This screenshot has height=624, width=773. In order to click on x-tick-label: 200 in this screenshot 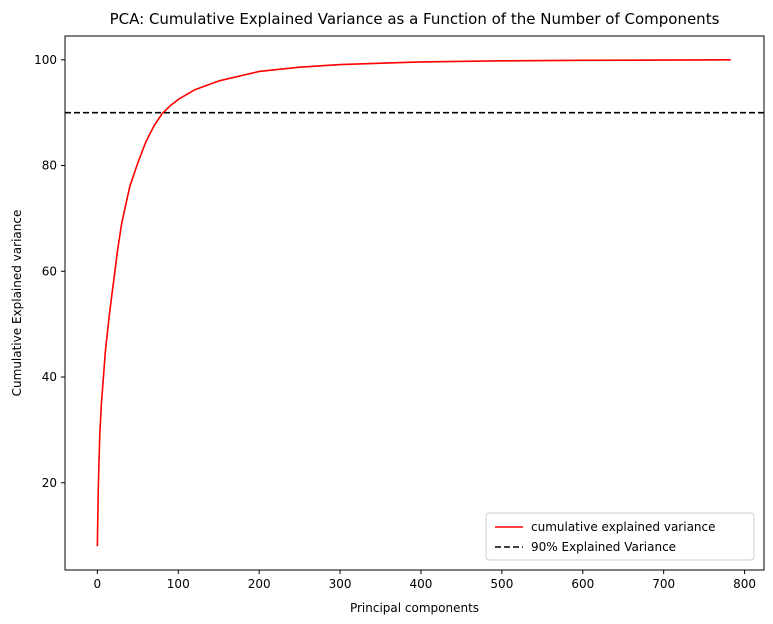, I will do `click(259, 584)`.